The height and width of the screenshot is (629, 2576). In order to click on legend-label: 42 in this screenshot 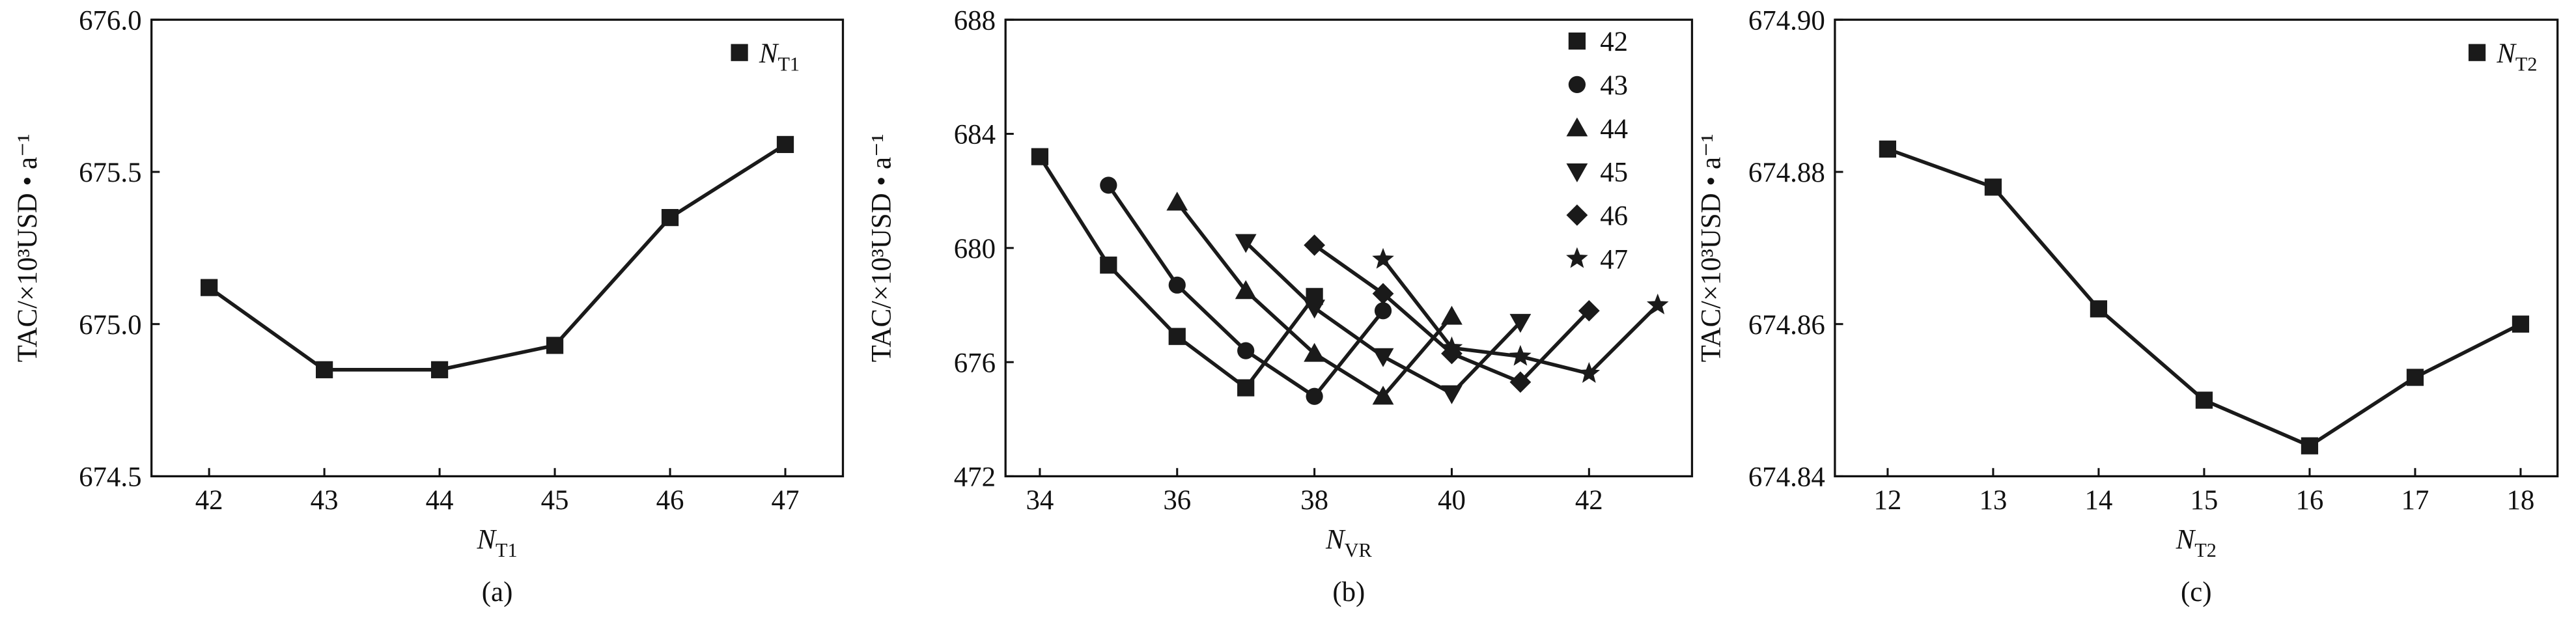, I will do `click(1614, 42)`.